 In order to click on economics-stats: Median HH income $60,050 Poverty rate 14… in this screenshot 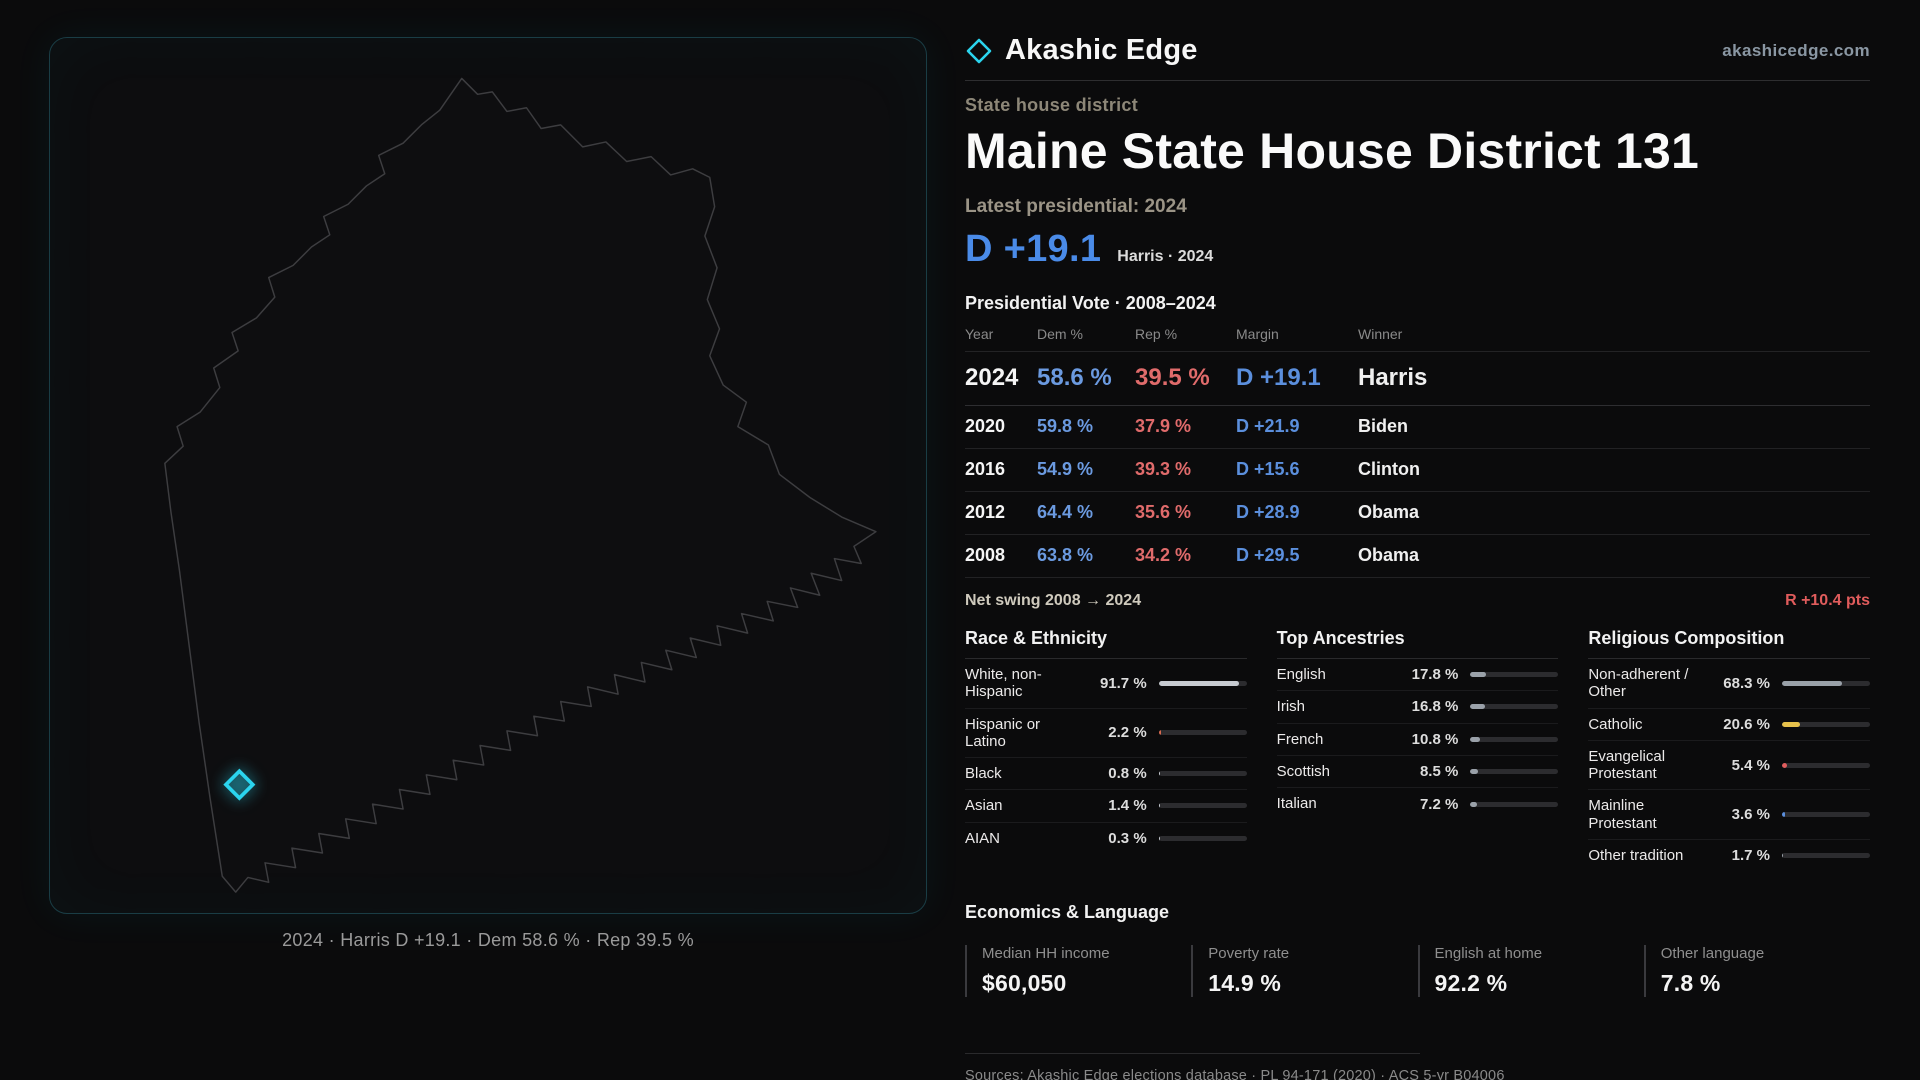, I will do `click(1417, 970)`.